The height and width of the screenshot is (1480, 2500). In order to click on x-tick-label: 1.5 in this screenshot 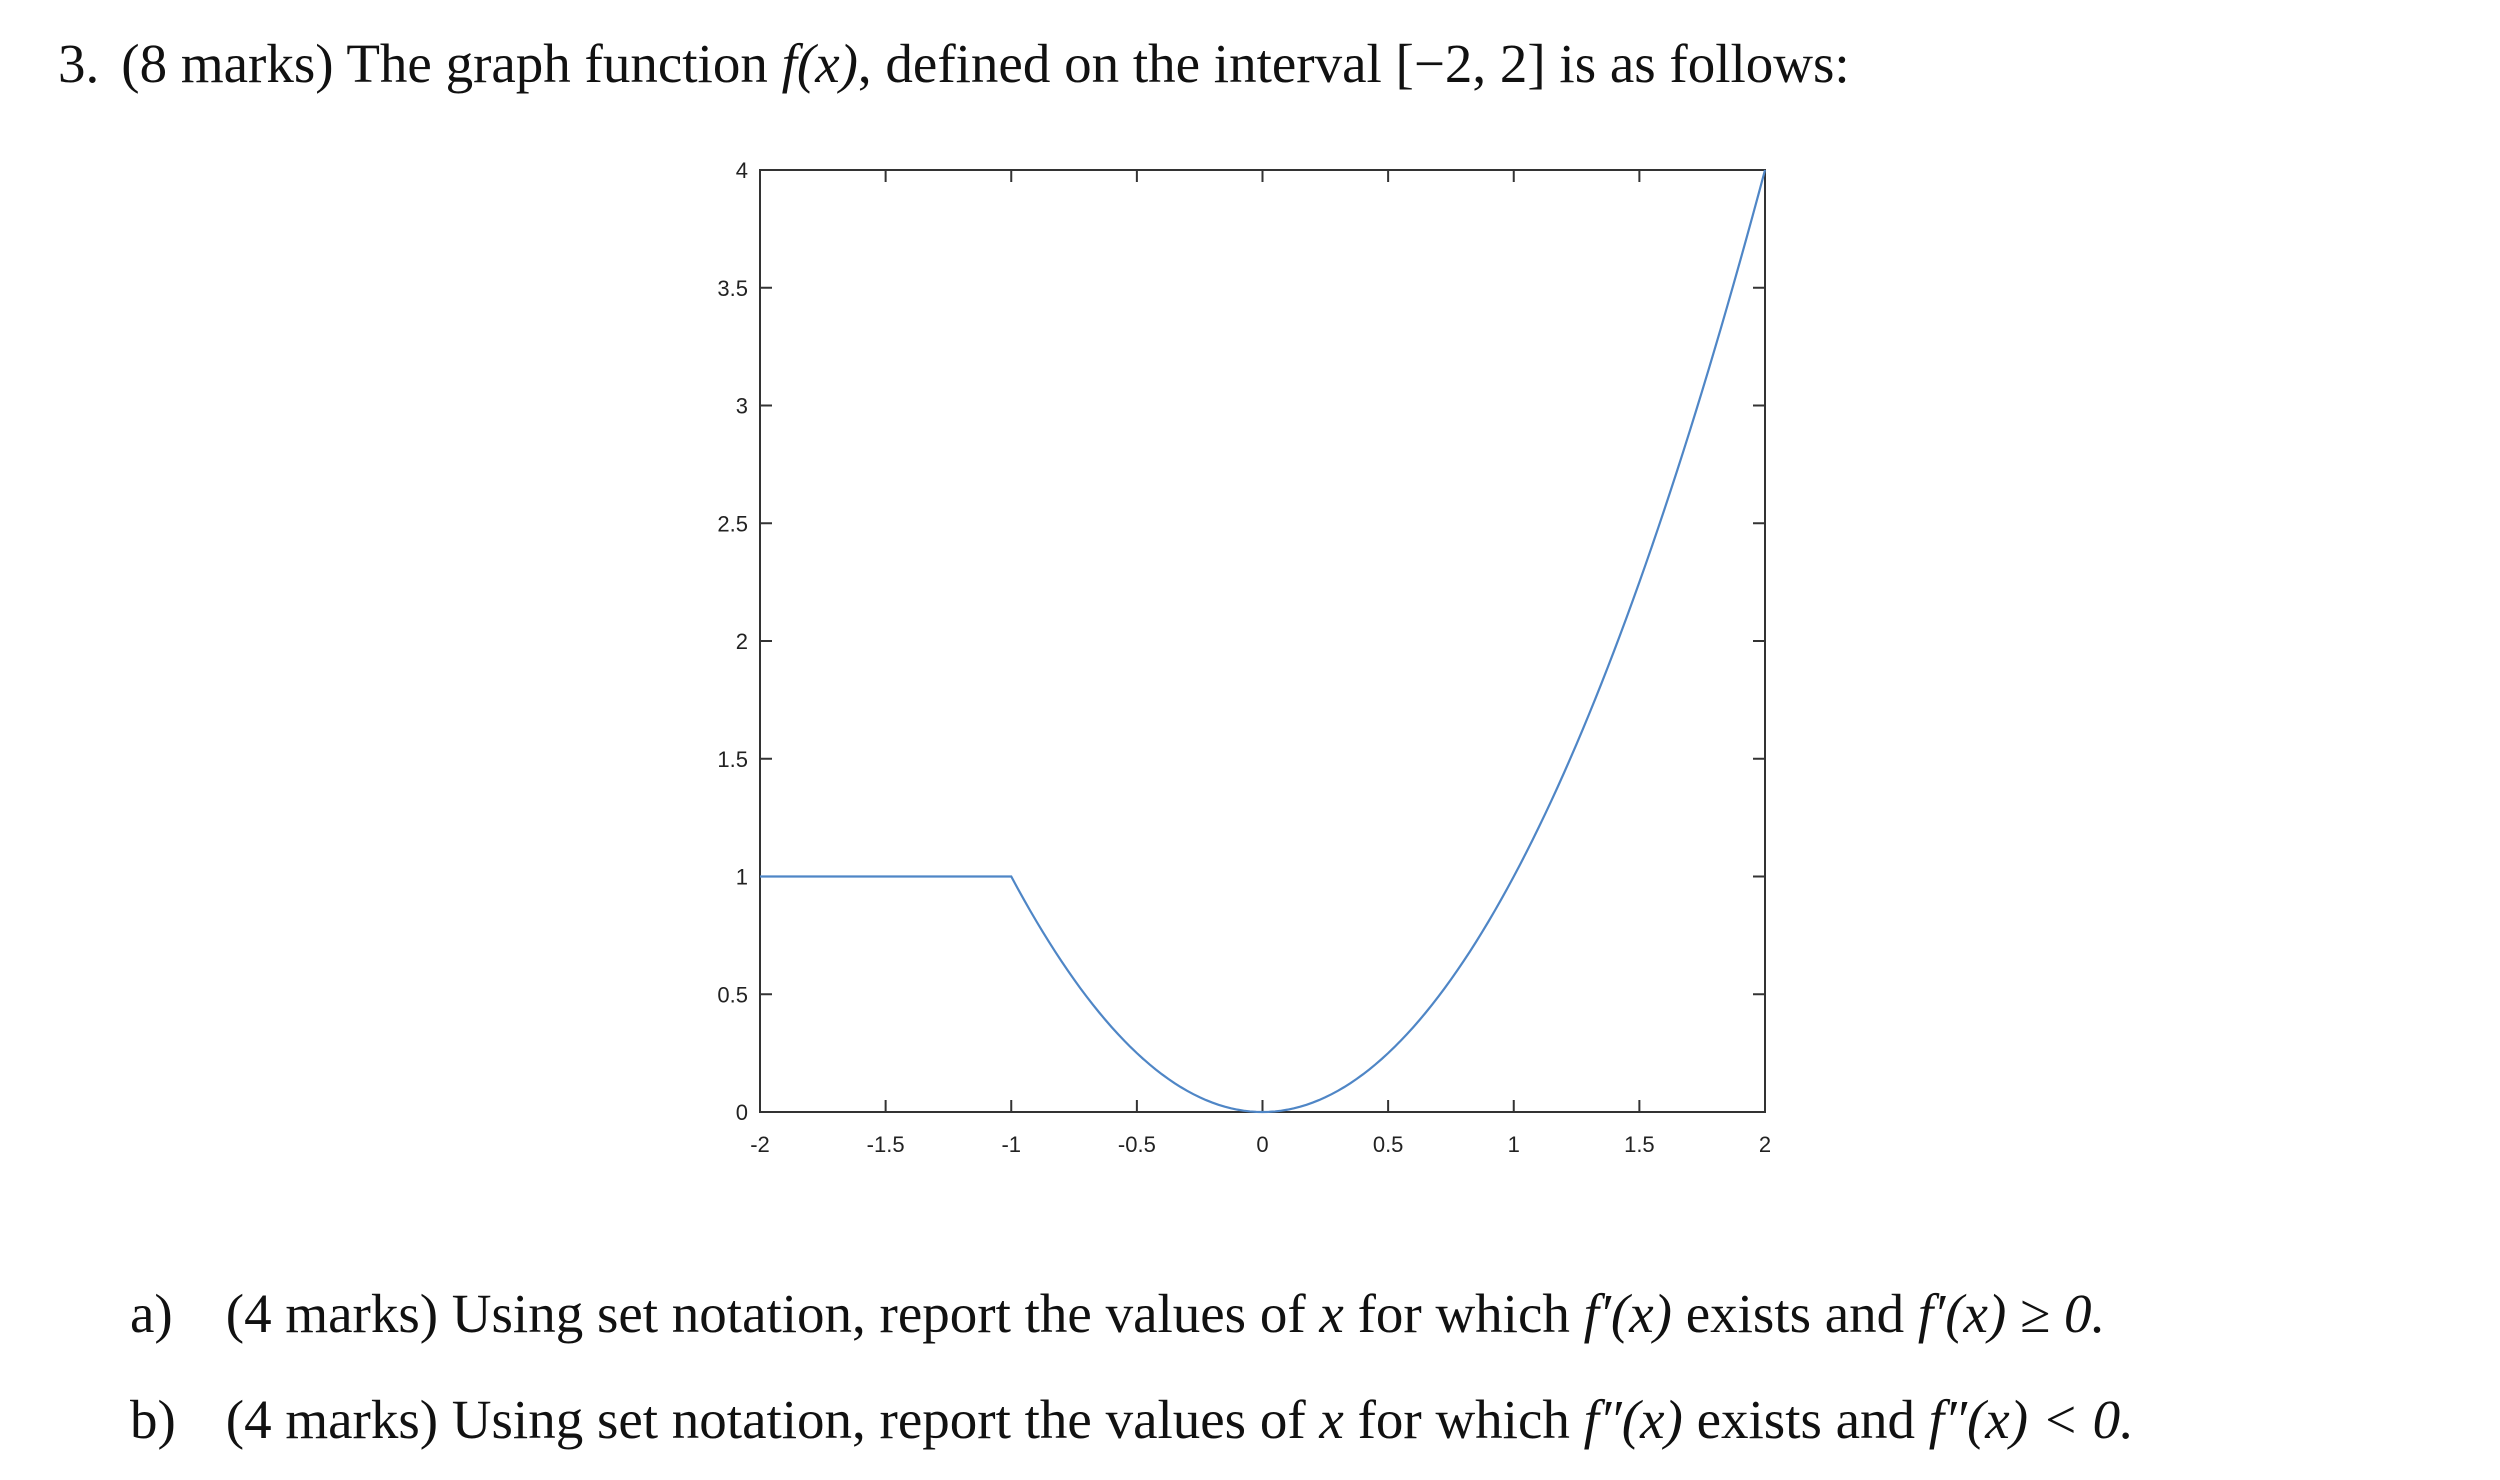, I will do `click(1639, 1144)`.